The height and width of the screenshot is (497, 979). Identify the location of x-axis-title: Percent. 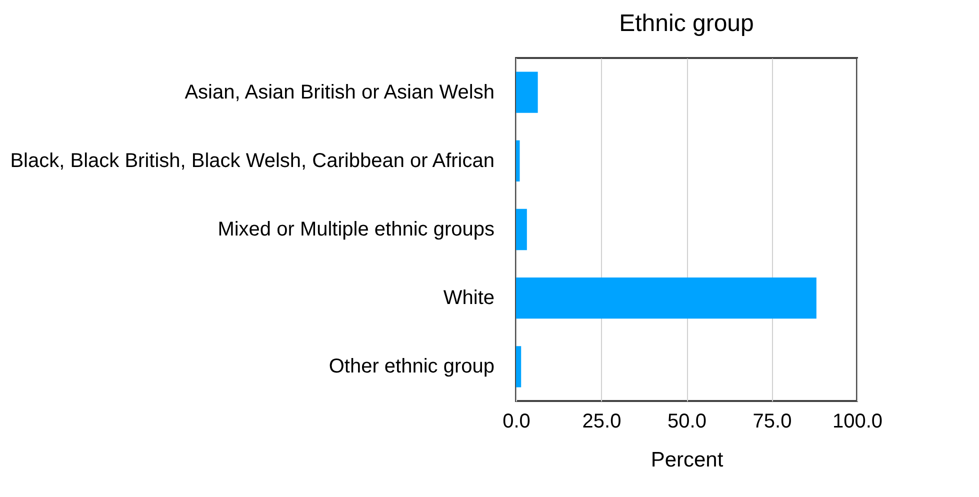
(687, 460).